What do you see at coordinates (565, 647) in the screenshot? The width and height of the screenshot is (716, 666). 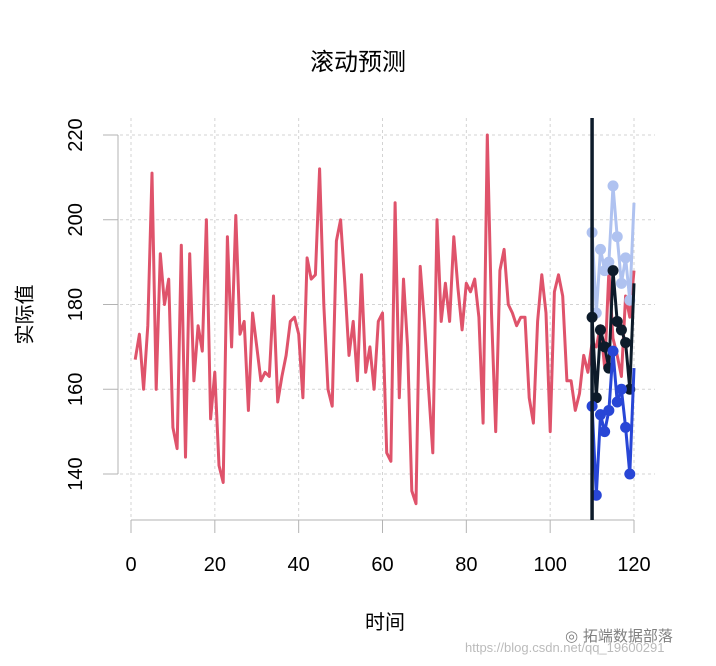 I see `watermark-url: https://blog.csdn.net/qq_19600291` at bounding box center [565, 647].